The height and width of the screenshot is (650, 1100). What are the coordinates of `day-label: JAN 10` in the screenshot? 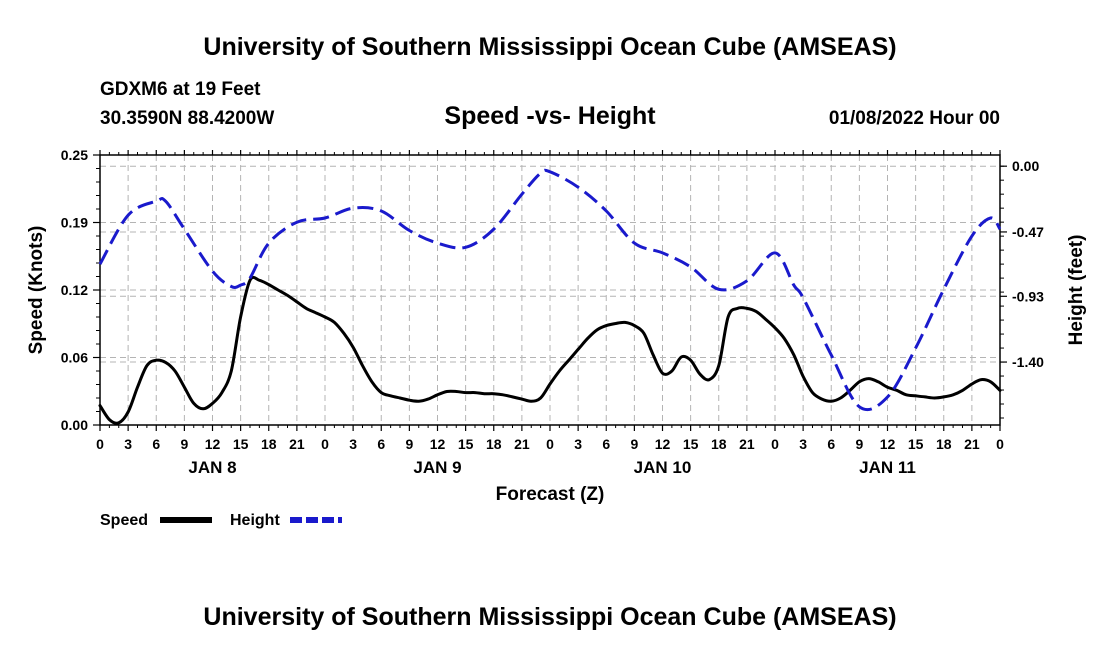 It's located at (663, 467).